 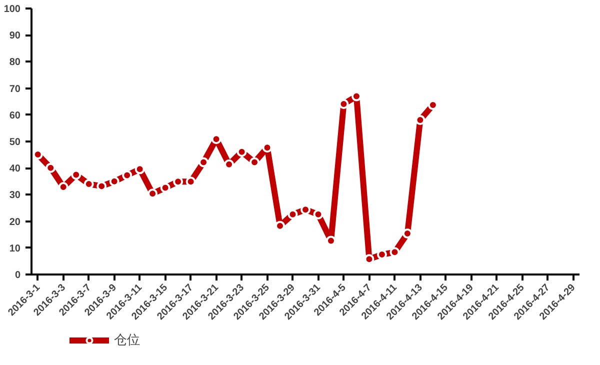 I want to click on y-tick-label: 40, so click(x=15, y=169).